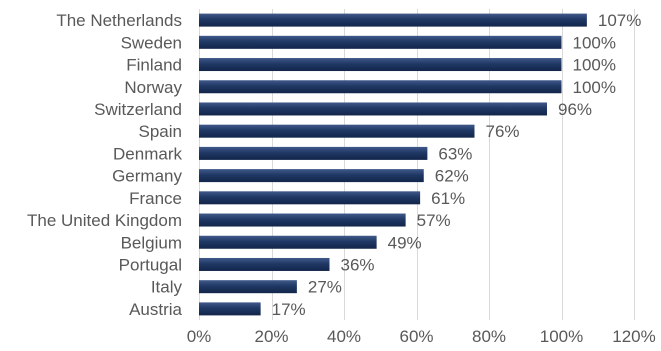  What do you see at coordinates (271, 336) in the screenshot?
I see `x-tick-label: 20%` at bounding box center [271, 336].